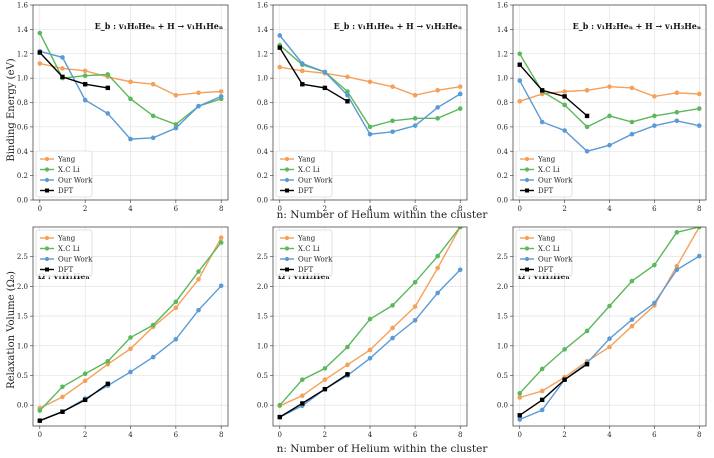 The height and width of the screenshot is (458, 714). I want to click on y-tick-label: 1.2, so click(22, 54).